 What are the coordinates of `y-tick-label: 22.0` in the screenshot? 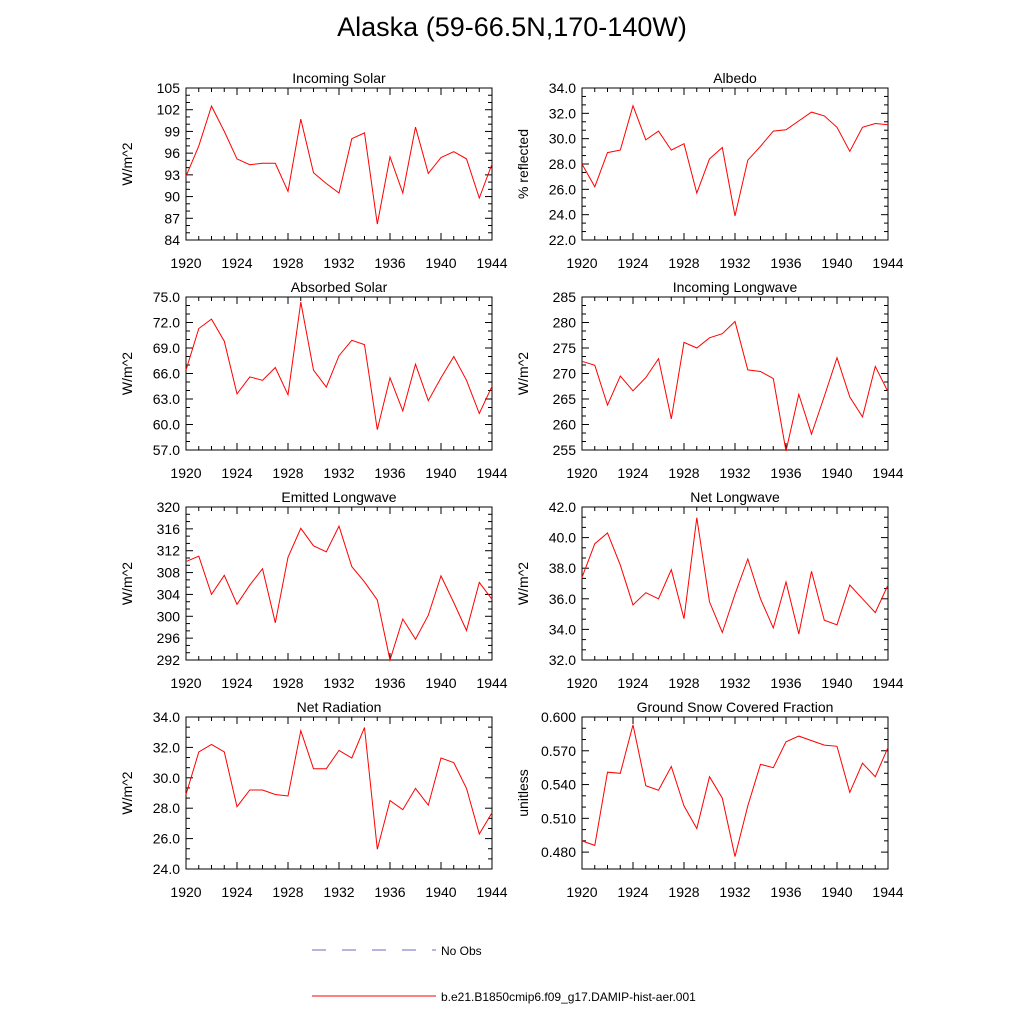 It's located at (562, 240).